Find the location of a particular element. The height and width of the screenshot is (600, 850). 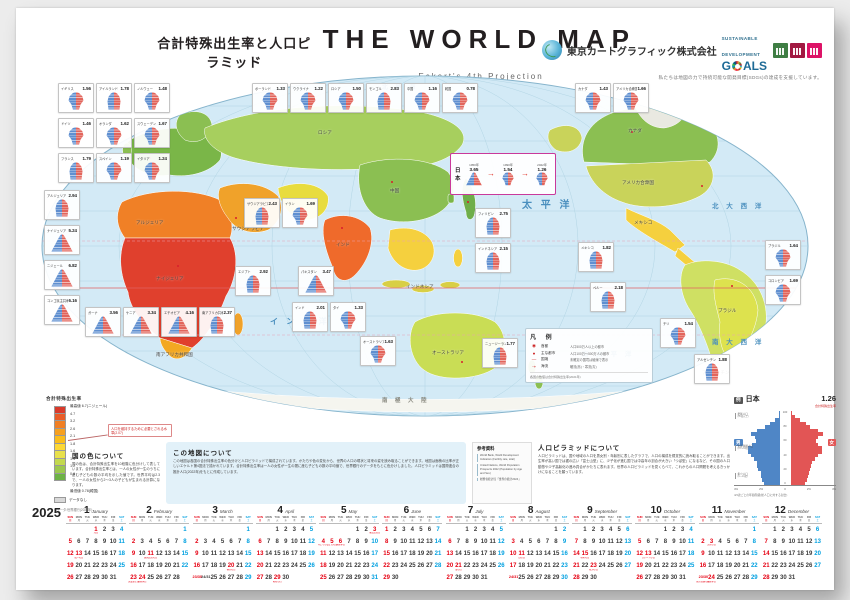

day-cell: 2 is located at coordinates (674, 529).